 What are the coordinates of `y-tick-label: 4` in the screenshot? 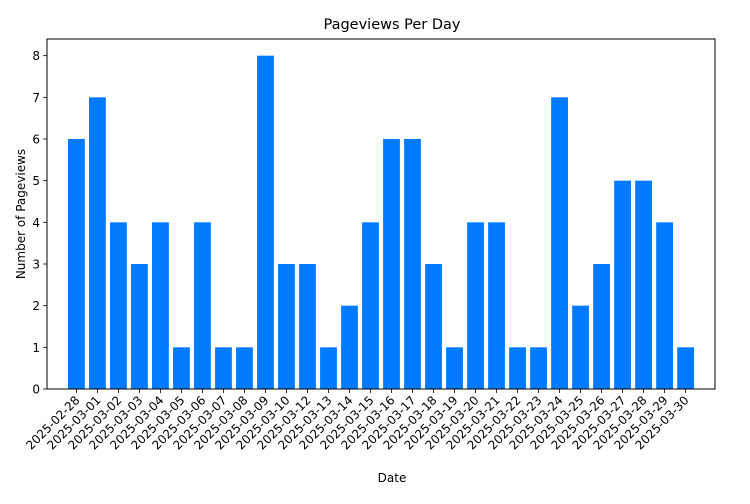 It's located at (36, 223).